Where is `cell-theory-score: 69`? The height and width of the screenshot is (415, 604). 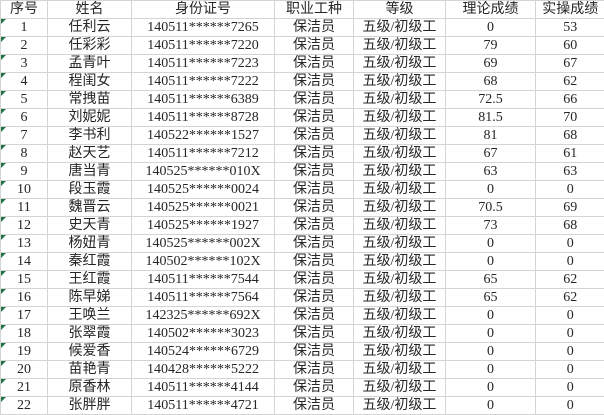 cell-theory-score: 69 is located at coordinates (490, 63).